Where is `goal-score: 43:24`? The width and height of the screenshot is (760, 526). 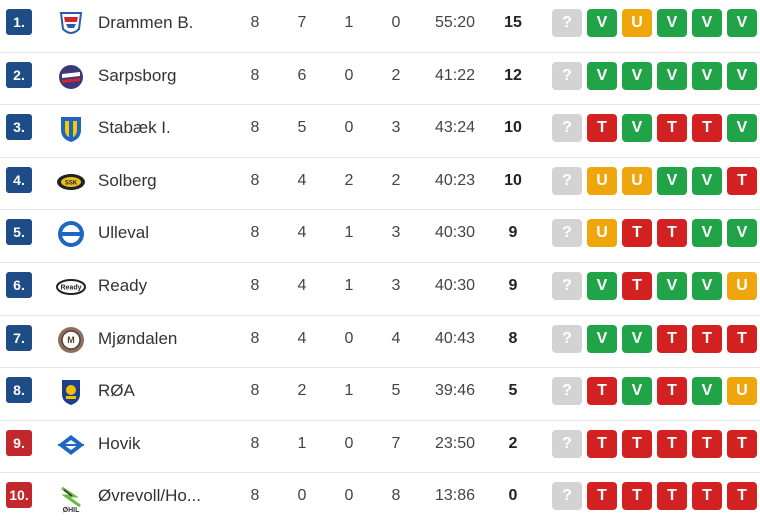
goal-score: 43:24 is located at coordinates (455, 128).